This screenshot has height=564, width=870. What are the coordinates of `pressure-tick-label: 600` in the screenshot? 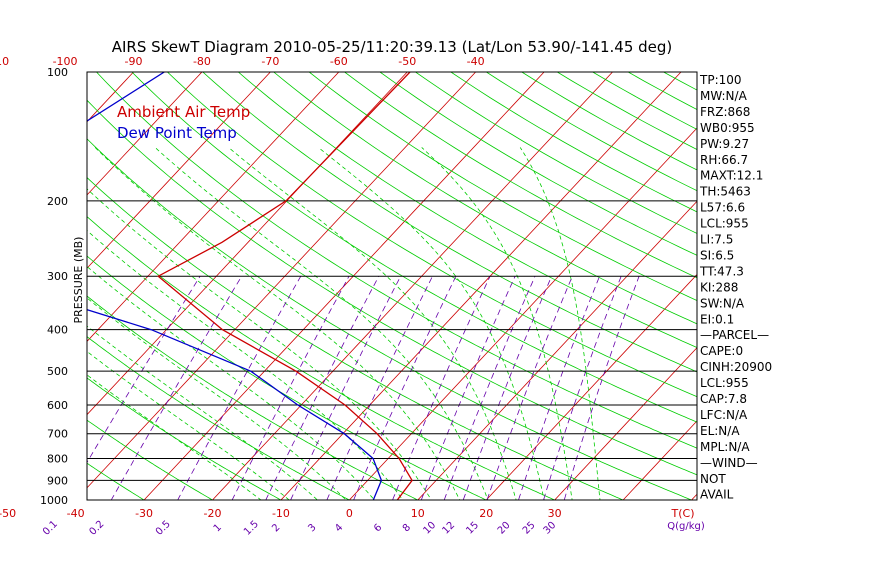 It's located at (57, 405).